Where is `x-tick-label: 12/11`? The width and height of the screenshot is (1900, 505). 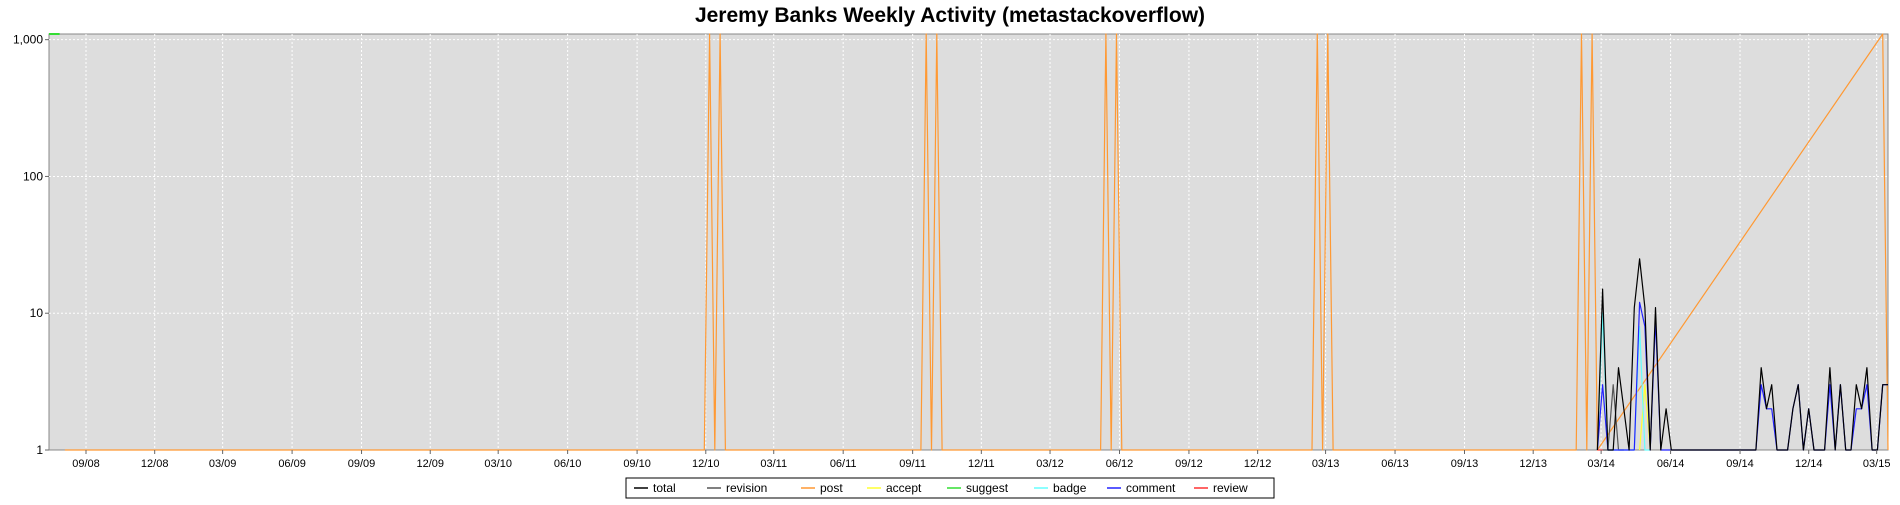
x-tick-label: 12/11 is located at coordinates (981, 464).